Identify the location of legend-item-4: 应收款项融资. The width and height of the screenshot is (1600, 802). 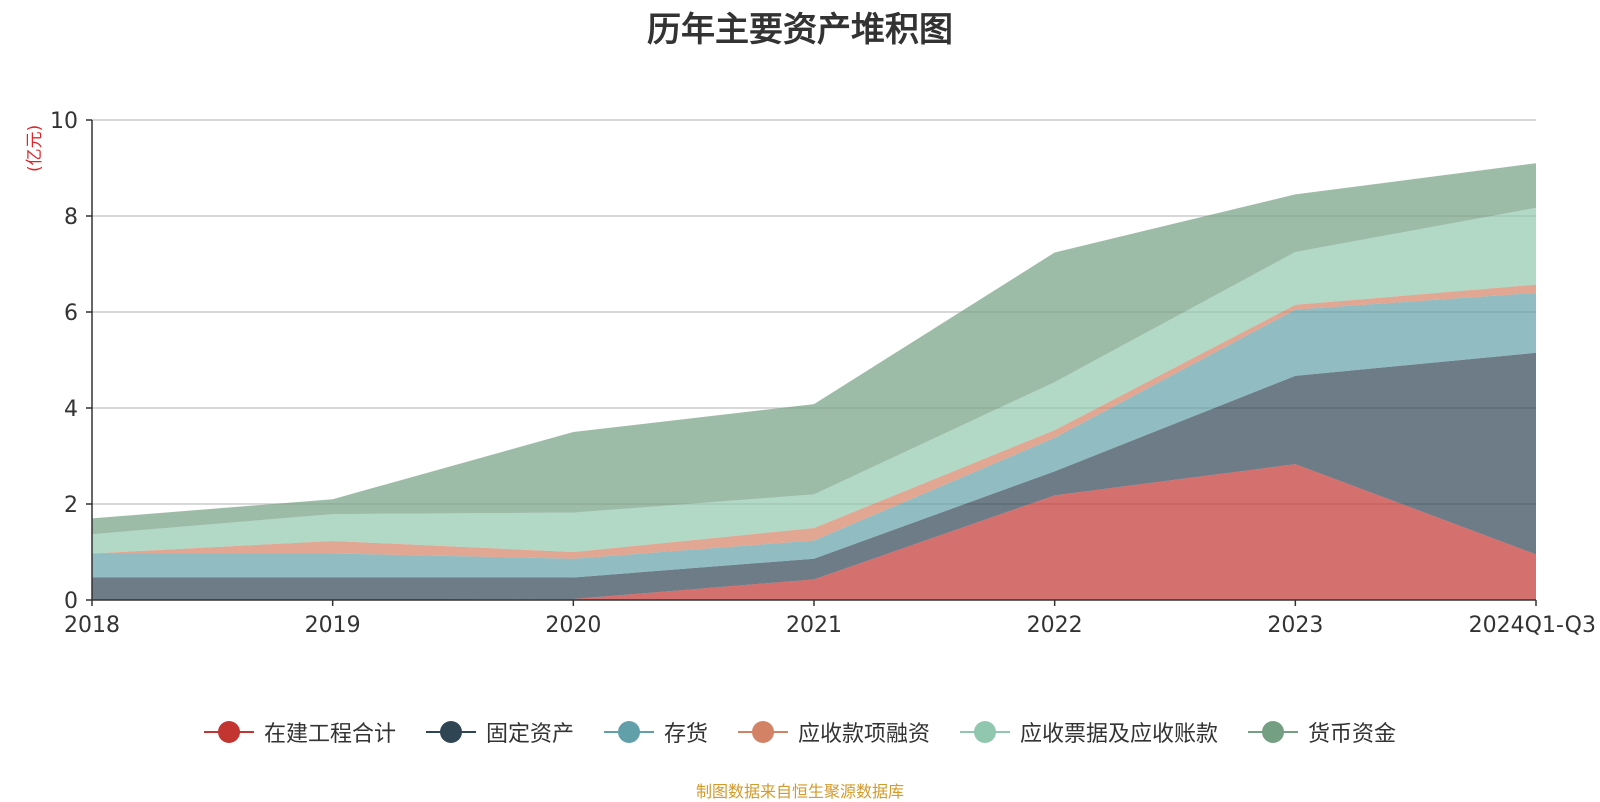
(834, 732).